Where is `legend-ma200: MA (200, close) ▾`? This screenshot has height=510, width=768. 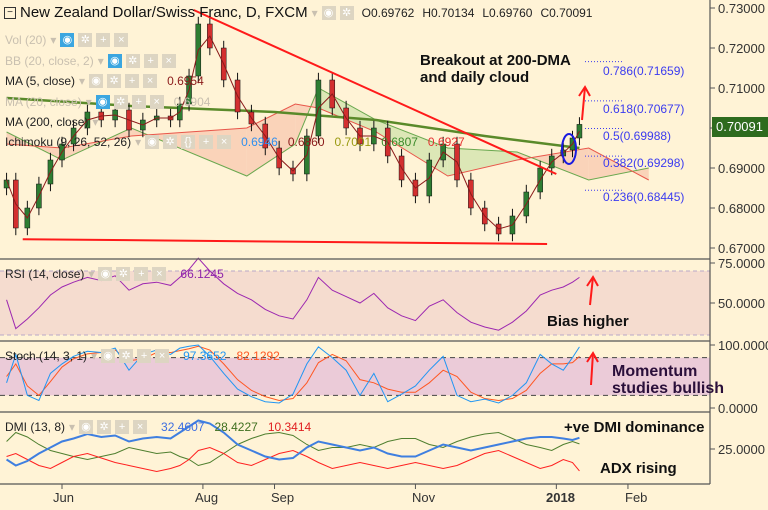
legend-ma200: MA (200, close) ▾ is located at coordinates (52, 122).